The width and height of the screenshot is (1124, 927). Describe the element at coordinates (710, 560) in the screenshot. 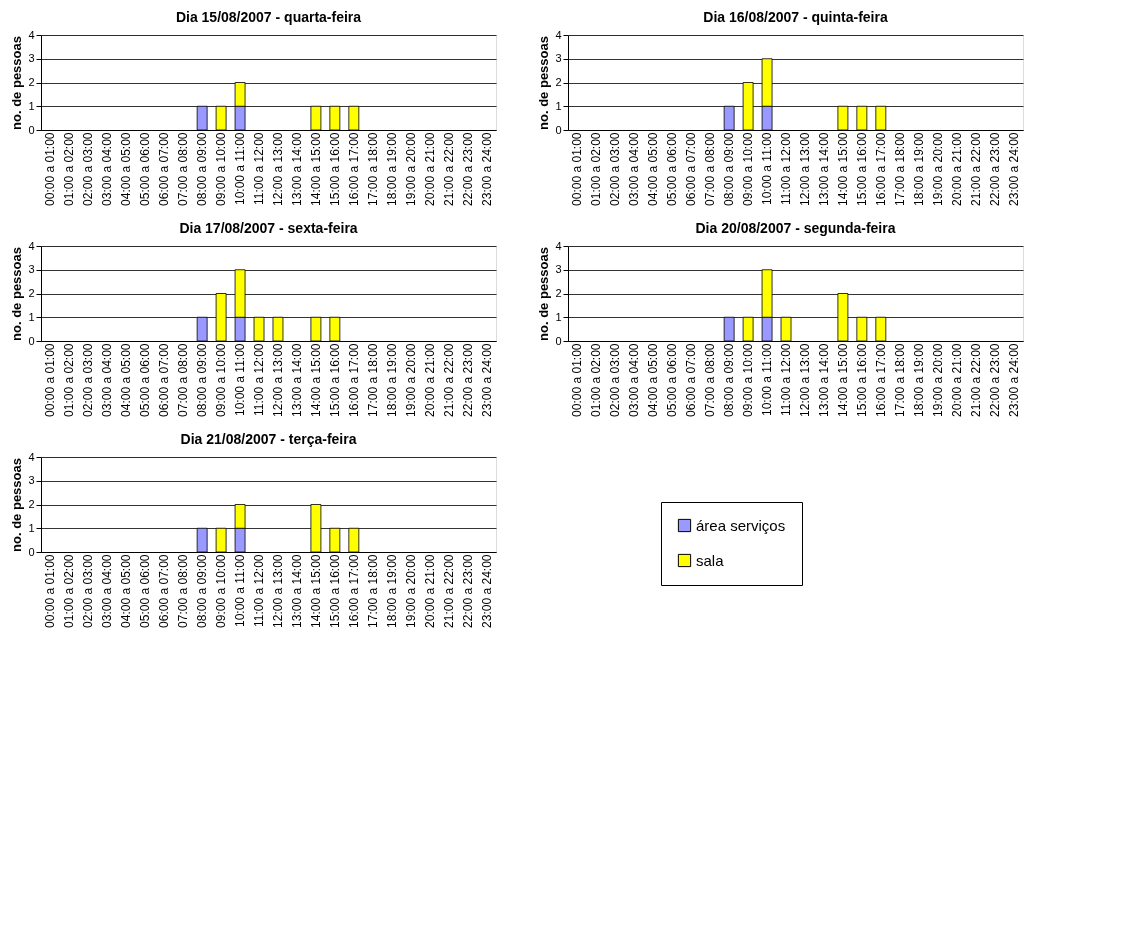

I see `legend-label: sala` at that location.